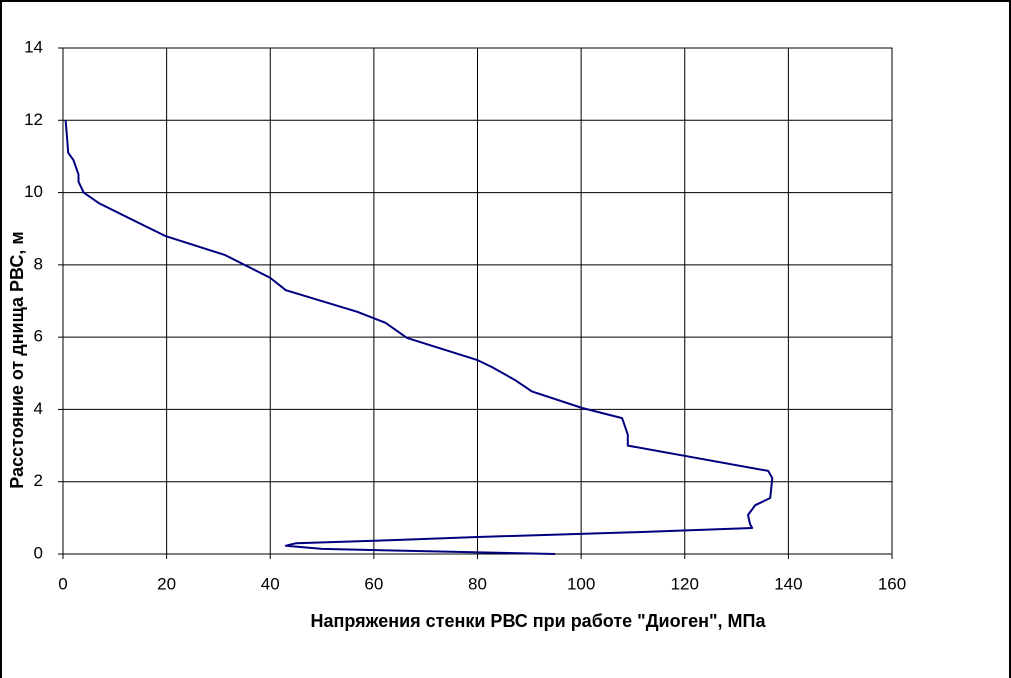  Describe the element at coordinates (33, 119) in the screenshot. I see `y-tick-label: 12` at that location.